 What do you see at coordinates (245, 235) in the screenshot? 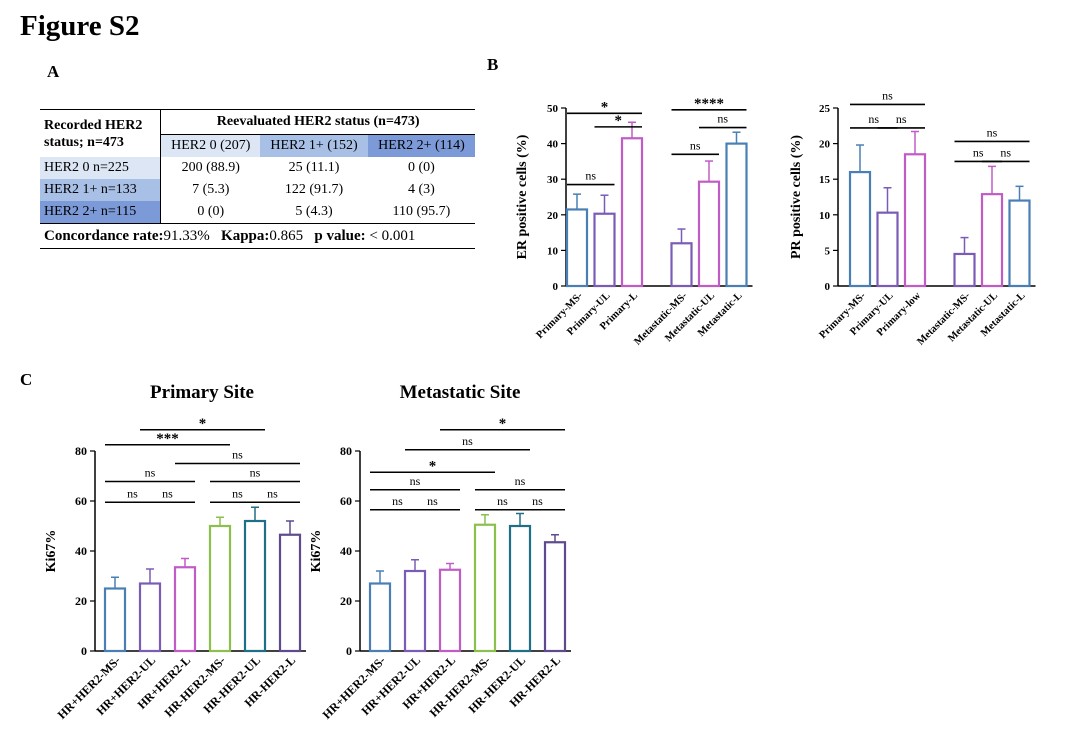
I see `kappa-label: Kappa:` at bounding box center [245, 235].